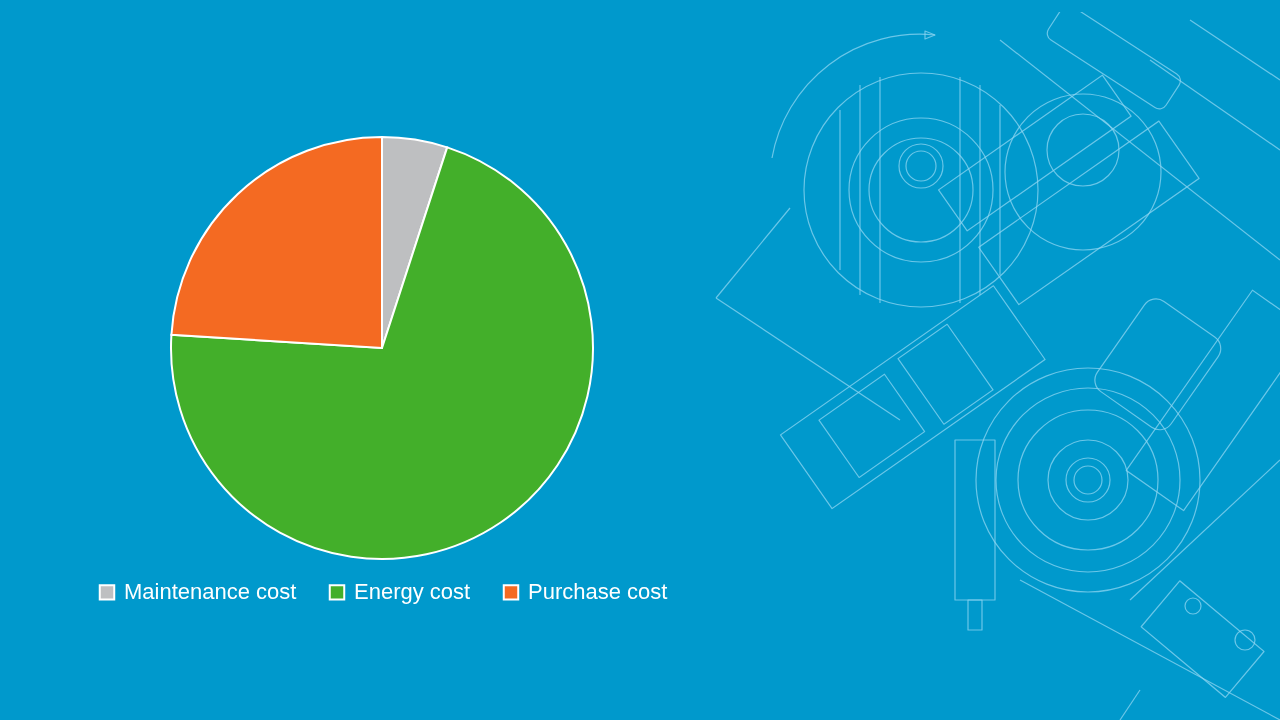 Image resolution: width=1280 pixels, height=720 pixels. What do you see at coordinates (210, 592) in the screenshot?
I see `legend-label: Maintenance cost` at bounding box center [210, 592].